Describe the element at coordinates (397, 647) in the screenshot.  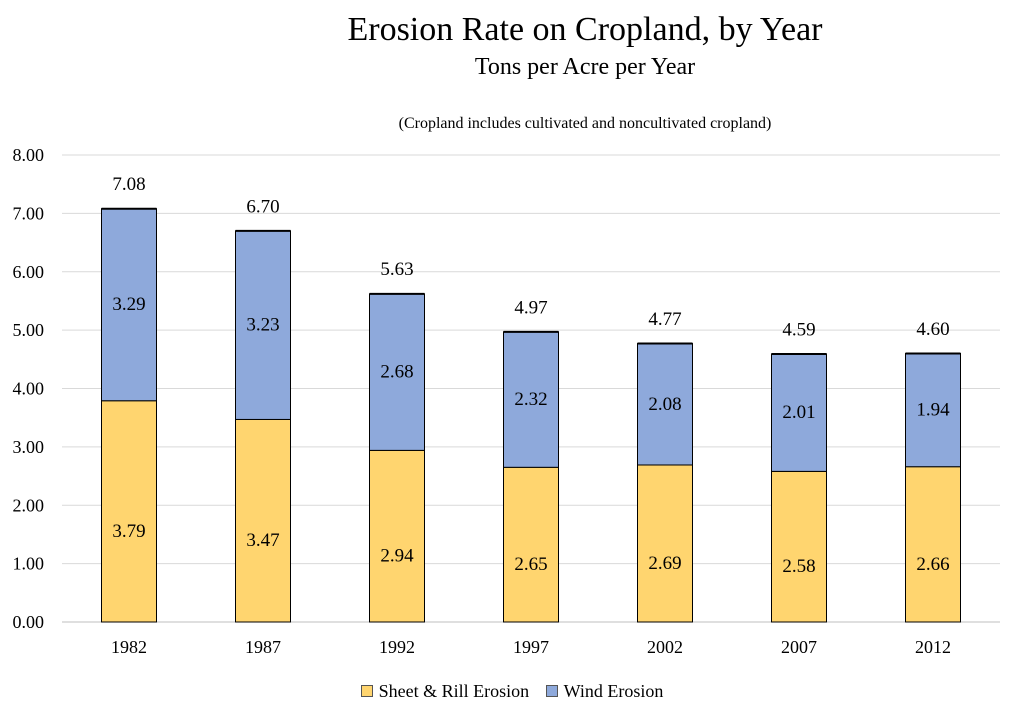
I see `x-tick-label: 1992` at that location.